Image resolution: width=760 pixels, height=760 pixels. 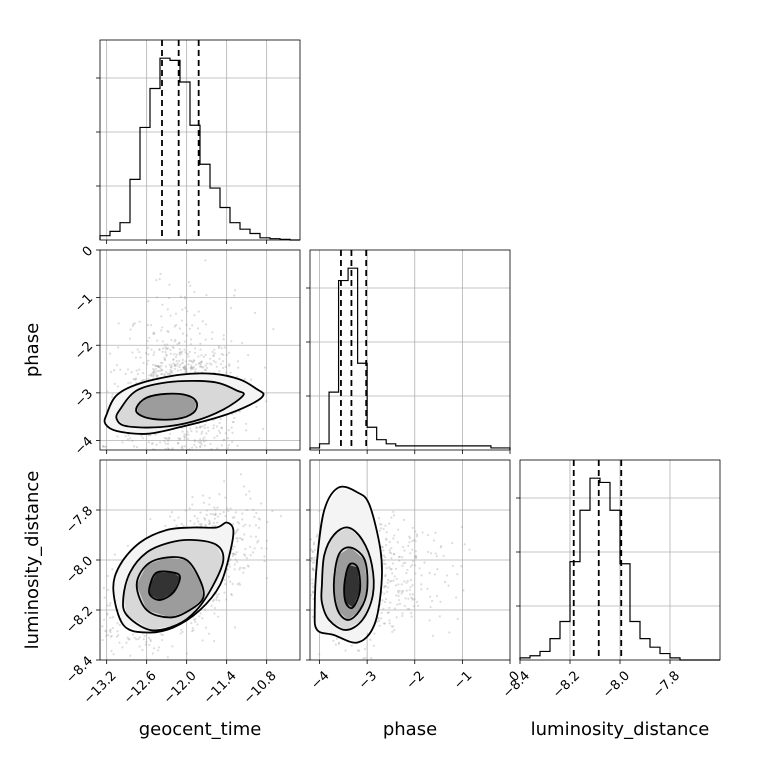 What do you see at coordinates (79, 520) in the screenshot?
I see `y-tick-label: −7.8` at bounding box center [79, 520].